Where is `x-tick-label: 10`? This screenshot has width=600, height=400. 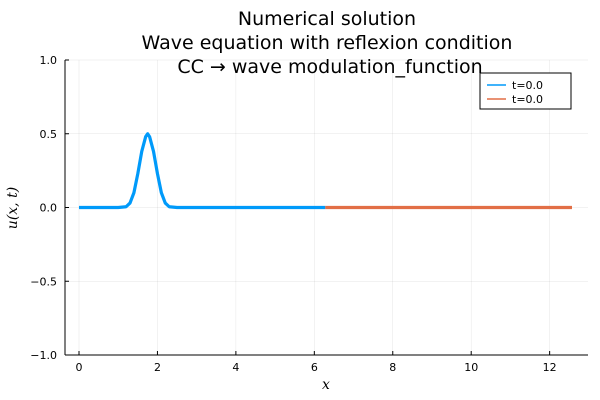
x-tick-label: 10 is located at coordinates (471, 367).